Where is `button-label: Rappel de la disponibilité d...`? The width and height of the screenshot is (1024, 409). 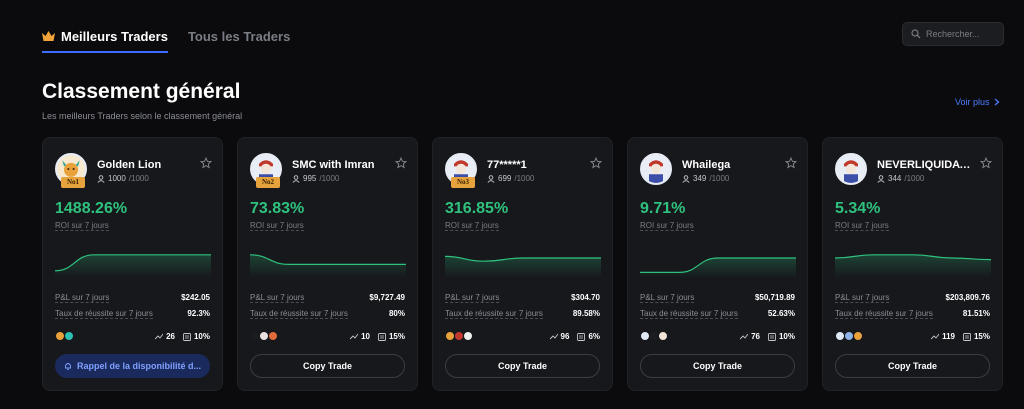
button-label: Rappel de la disponibilité d... is located at coordinates (138, 366).